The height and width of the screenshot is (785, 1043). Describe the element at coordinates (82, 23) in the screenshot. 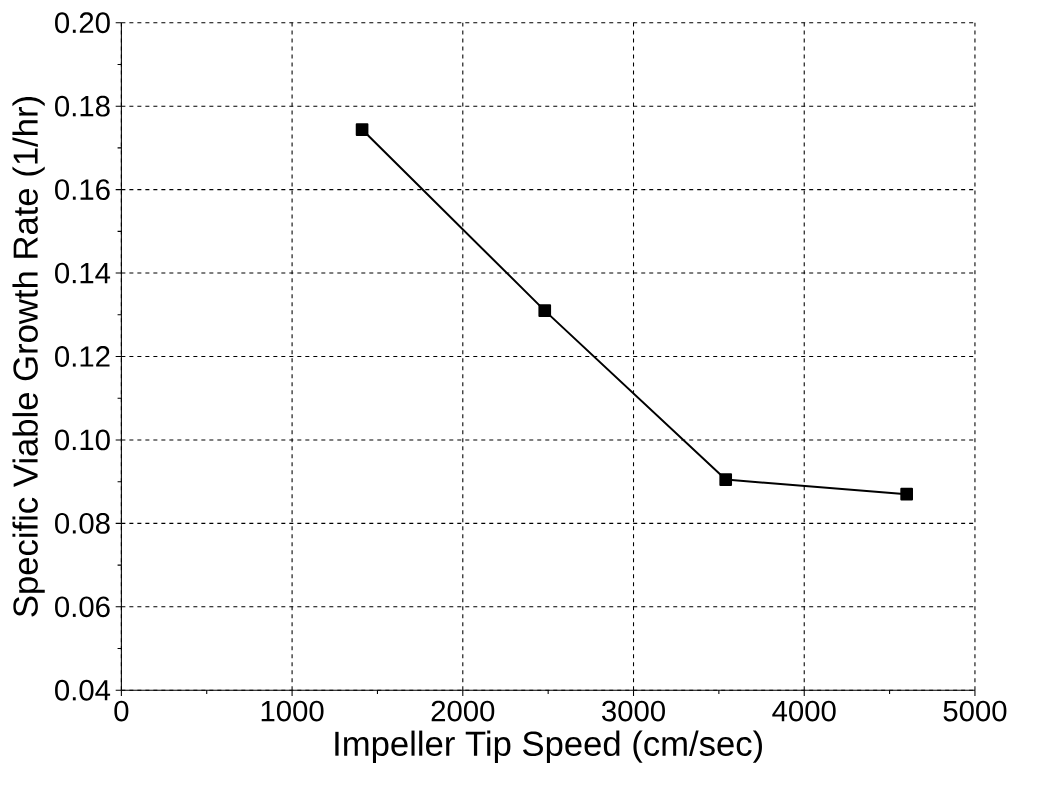

I see `y-tick-label: 0.20` at that location.